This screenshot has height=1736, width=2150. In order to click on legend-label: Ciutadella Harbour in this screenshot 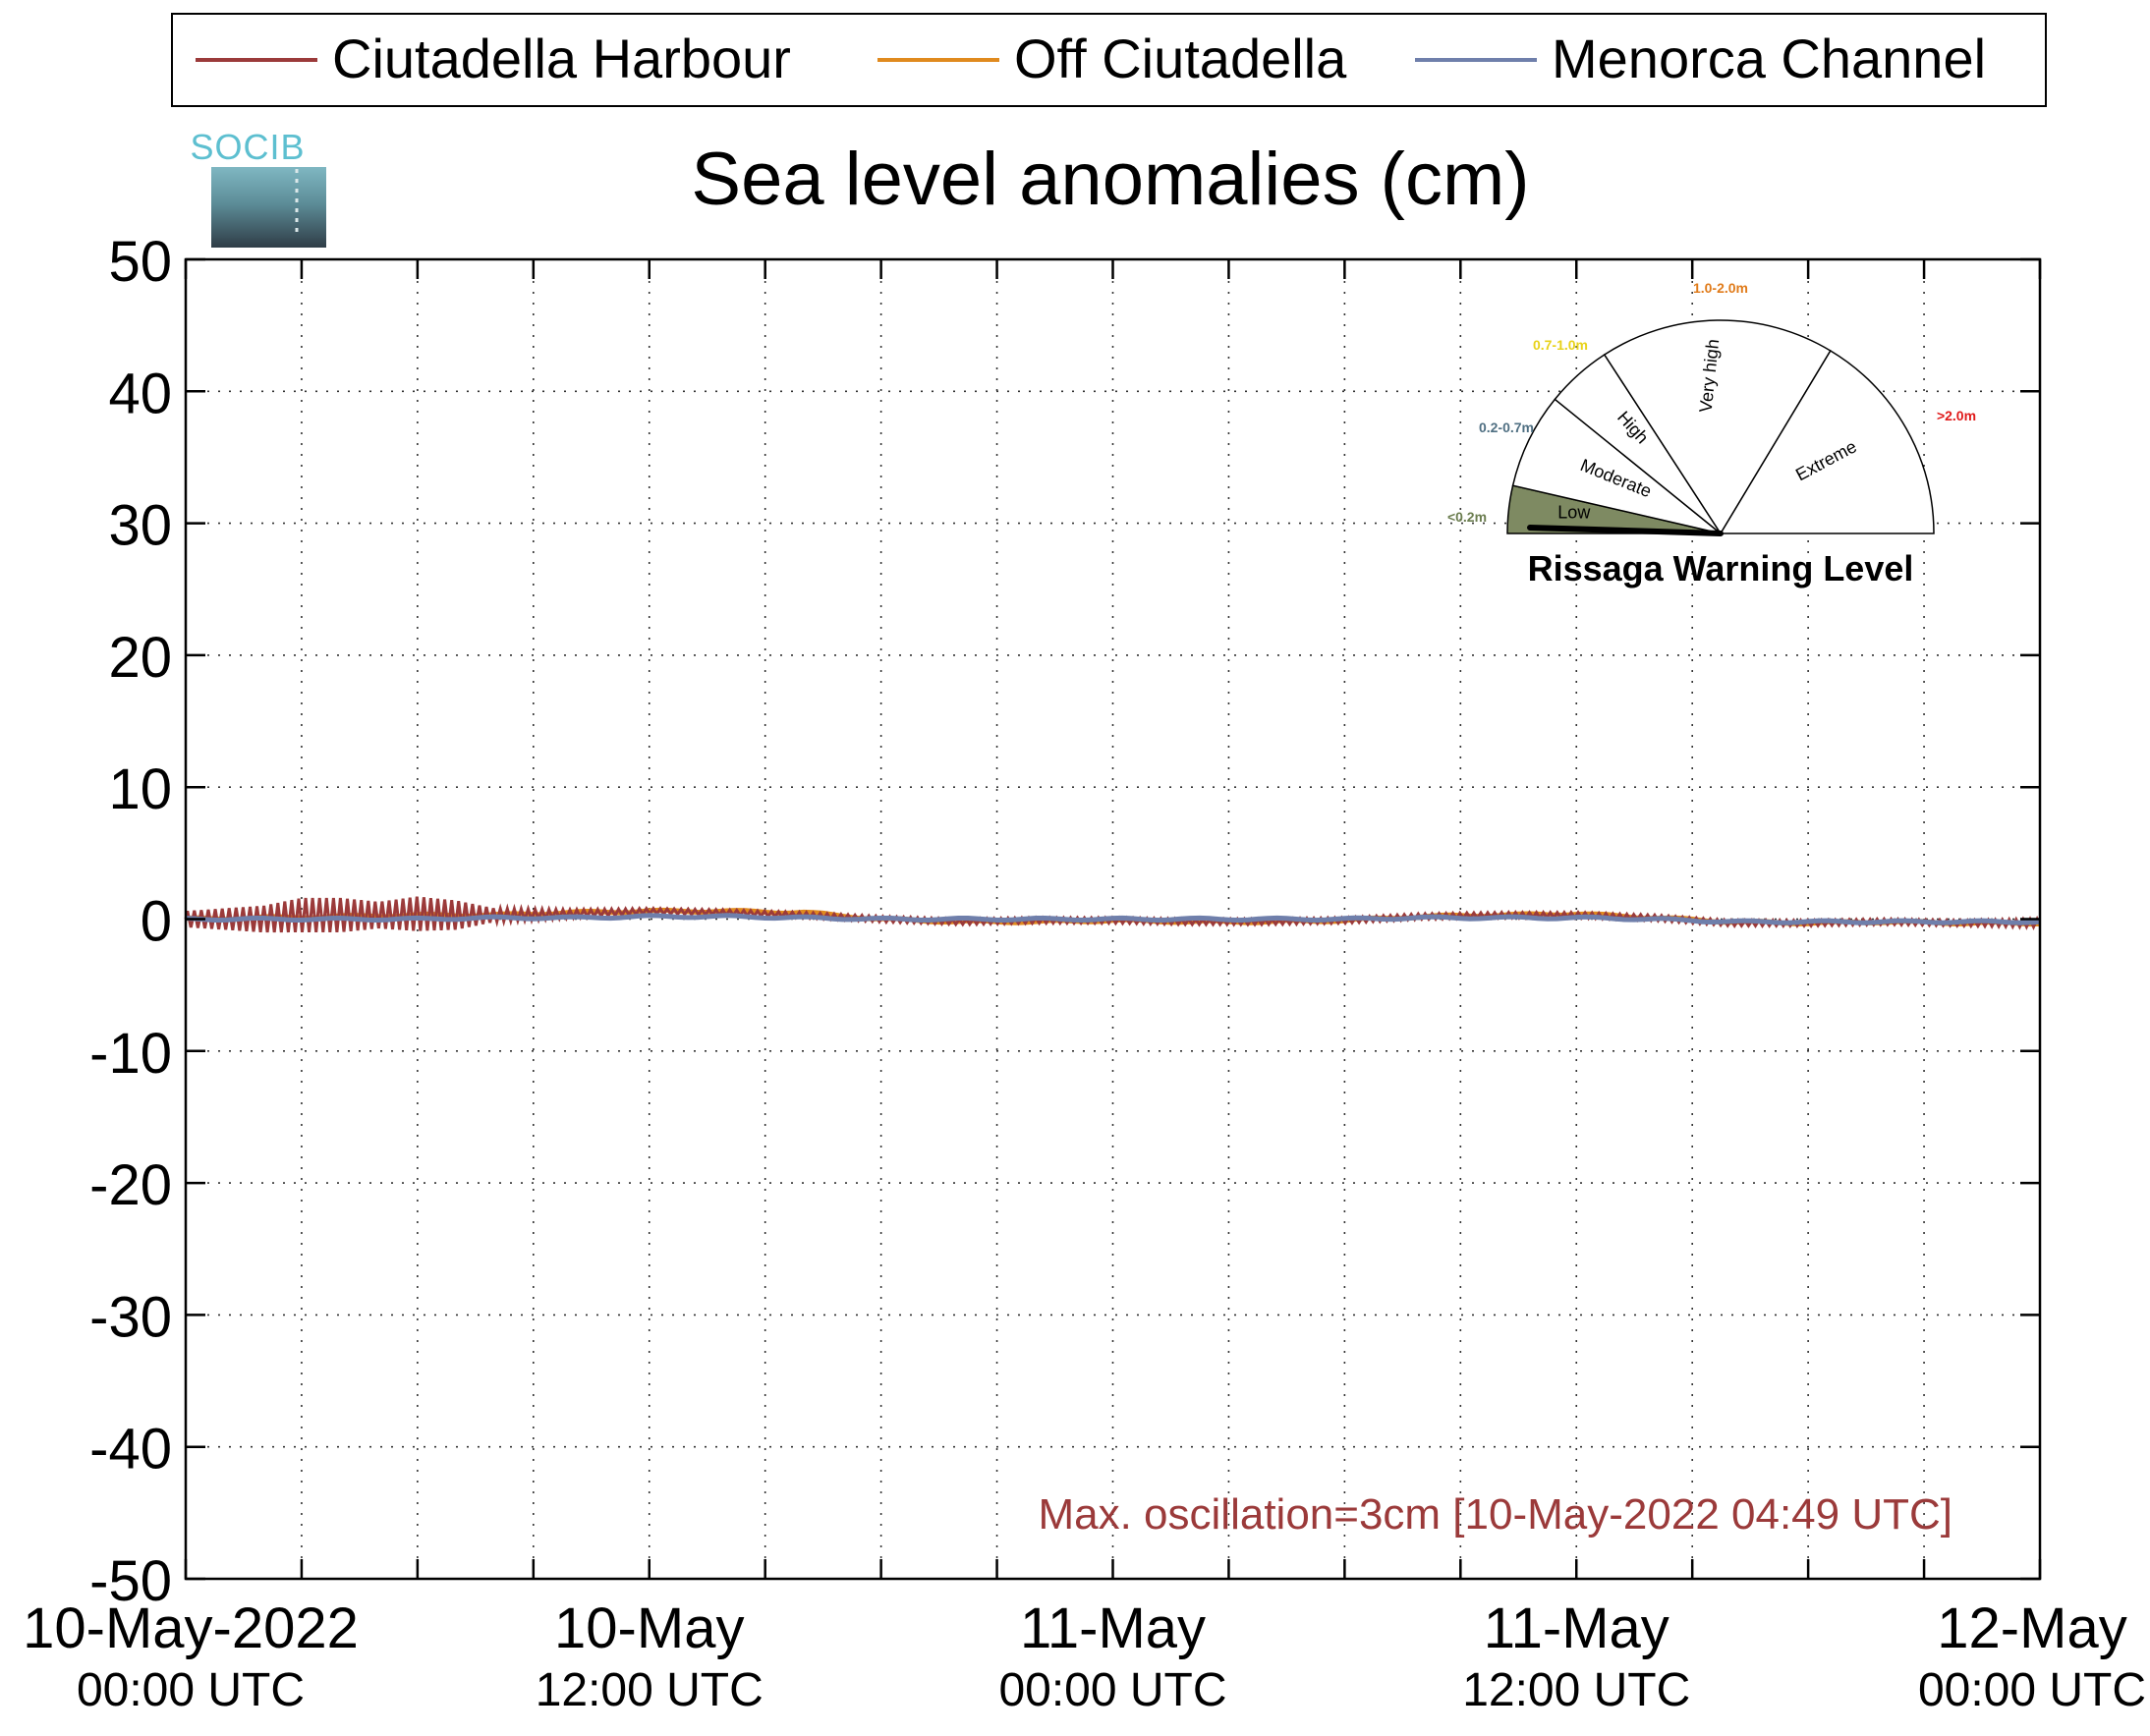, I will do `click(561, 58)`.